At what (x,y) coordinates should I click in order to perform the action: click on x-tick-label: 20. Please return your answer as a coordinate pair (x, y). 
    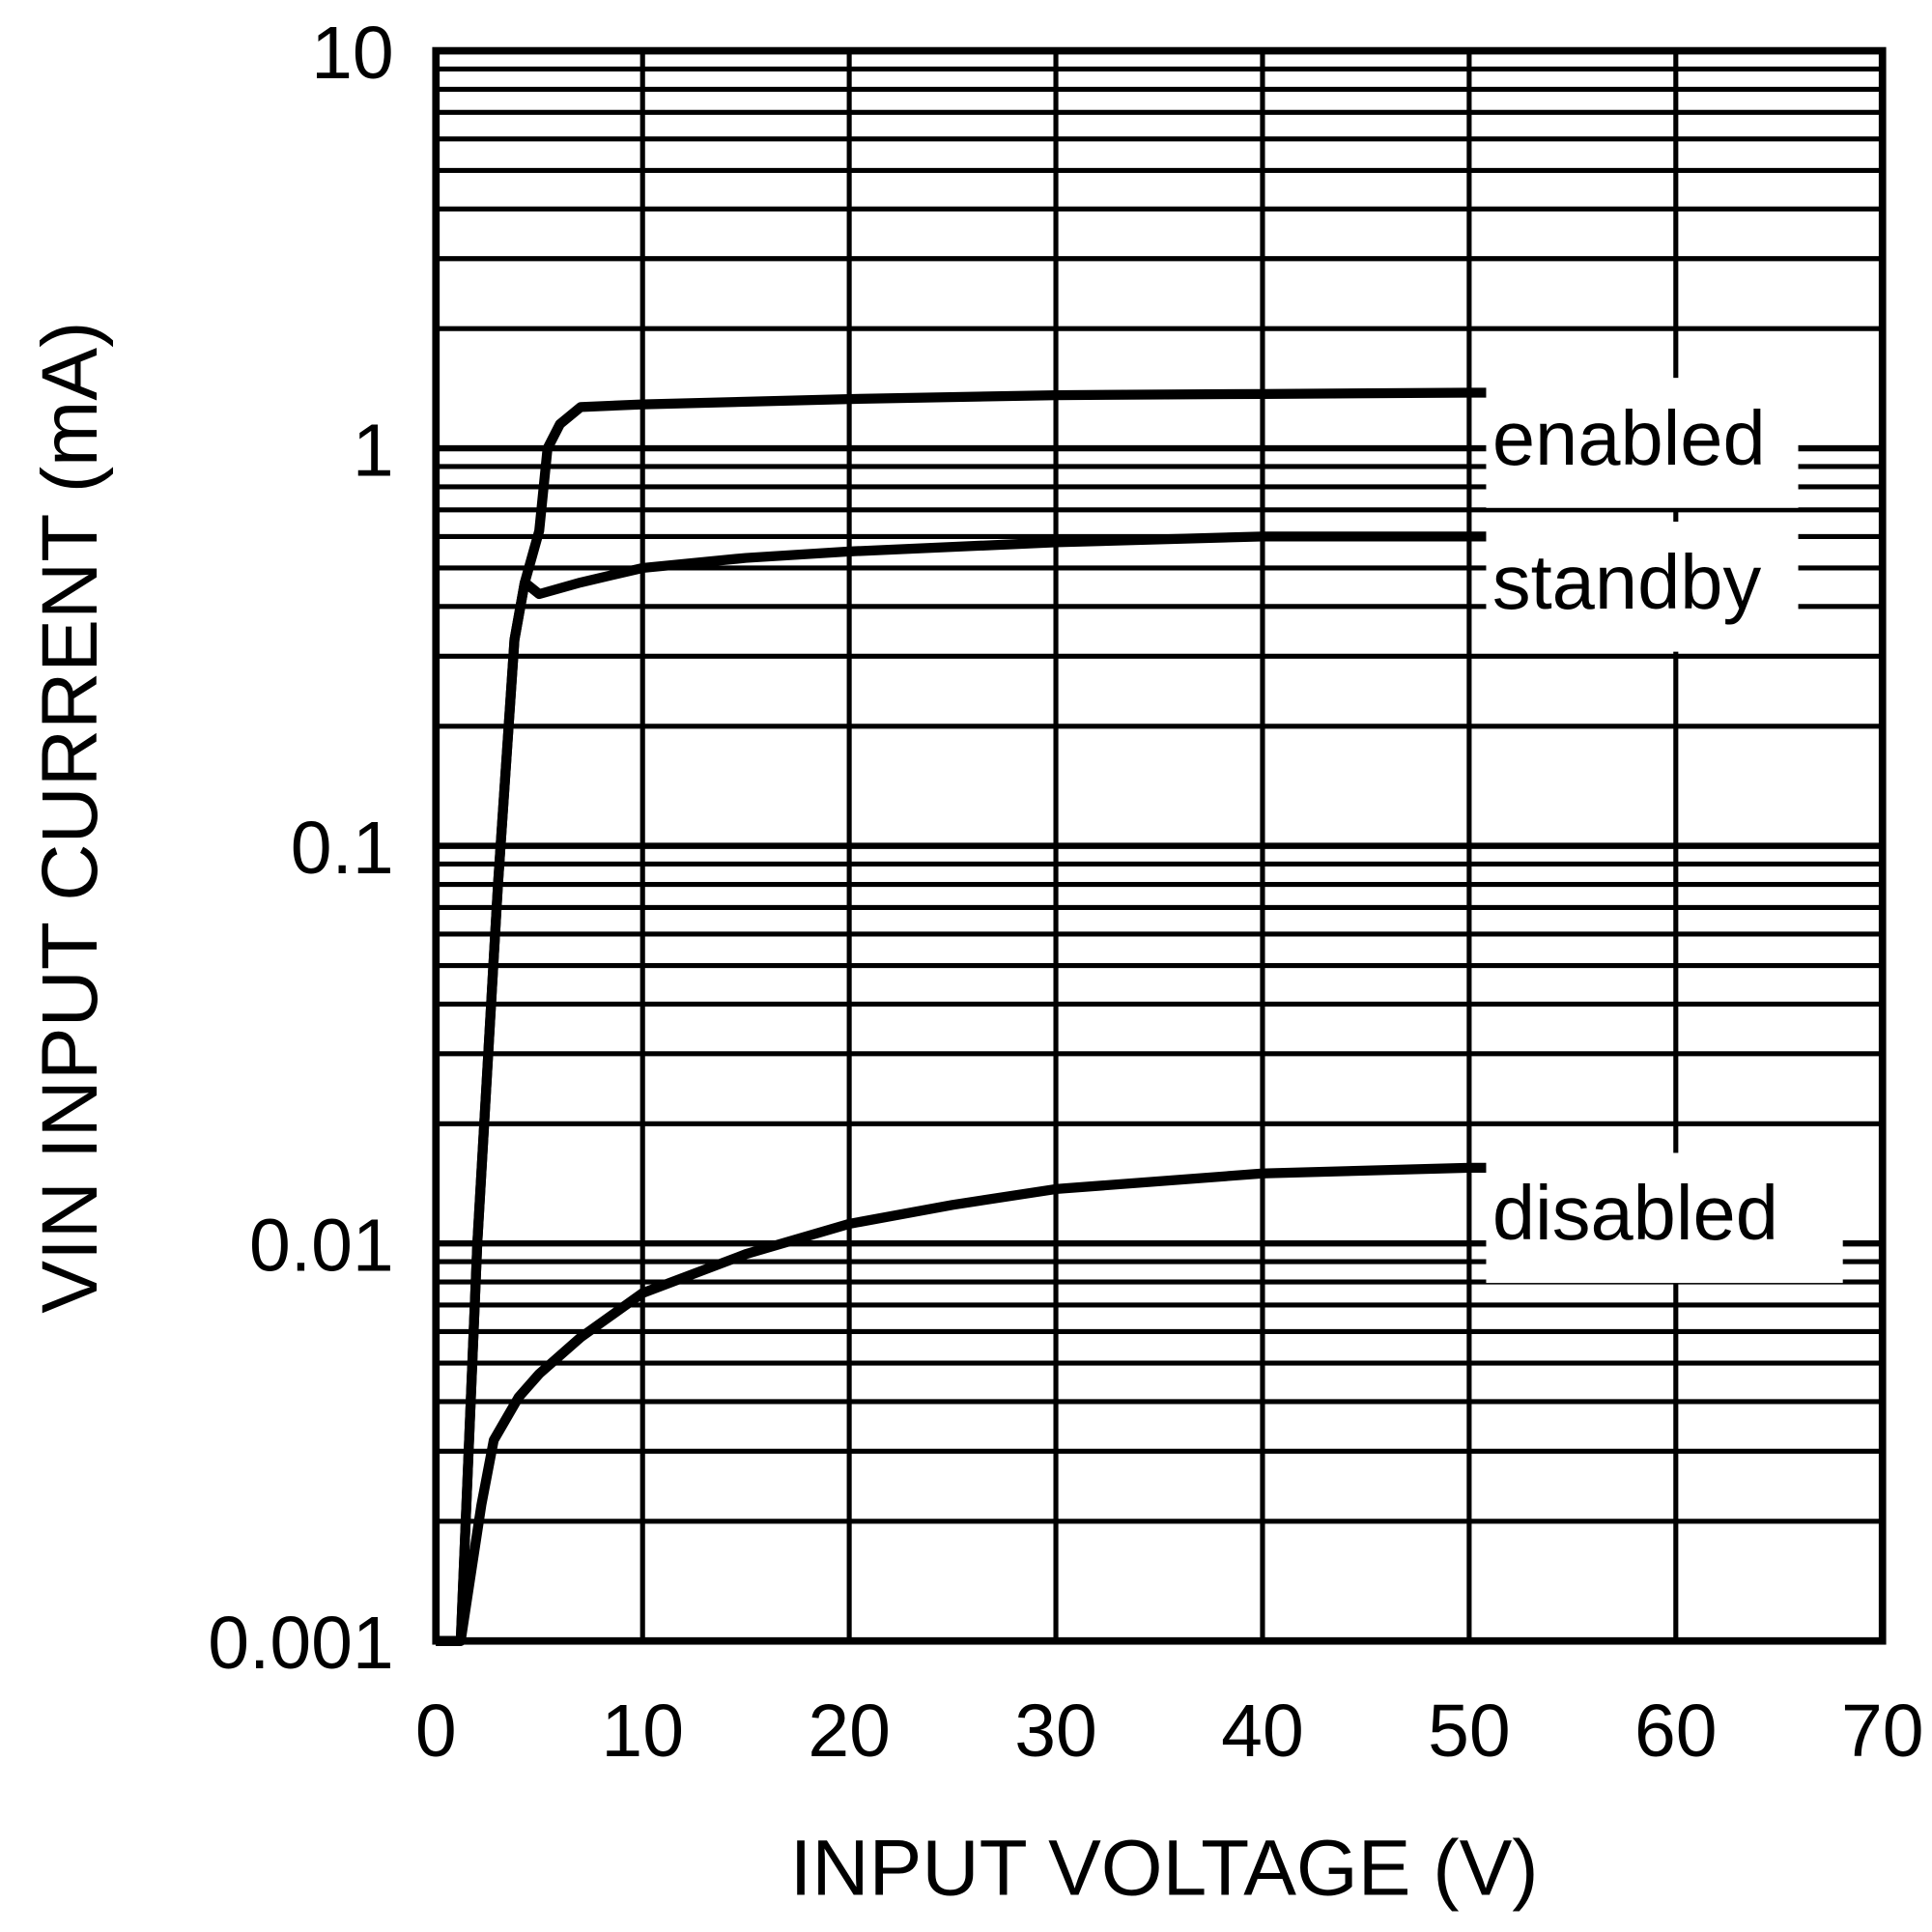
    Looking at the image, I should click on (849, 1731).